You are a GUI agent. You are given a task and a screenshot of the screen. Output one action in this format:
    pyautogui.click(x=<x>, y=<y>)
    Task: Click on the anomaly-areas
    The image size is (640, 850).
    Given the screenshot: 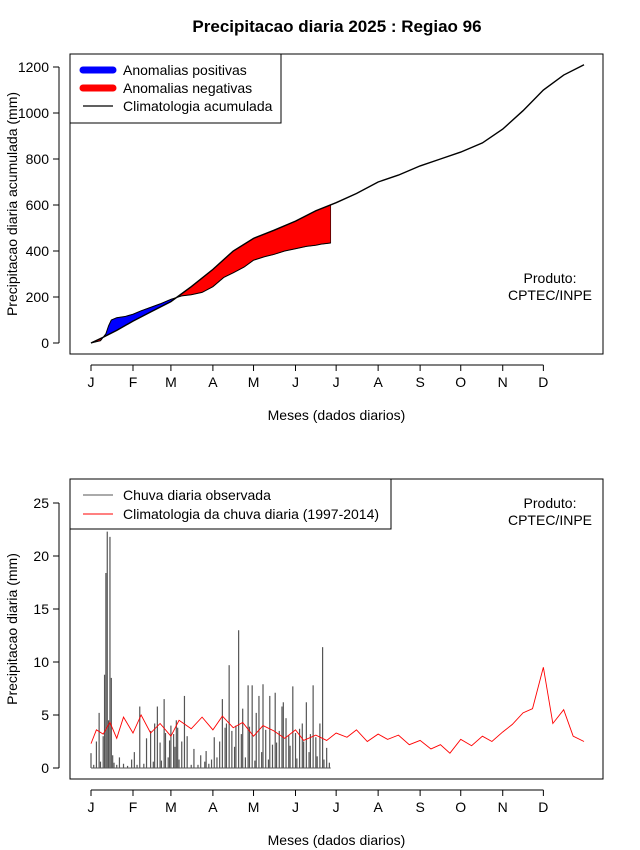 What is the action you would take?
    pyautogui.click(x=211, y=274)
    